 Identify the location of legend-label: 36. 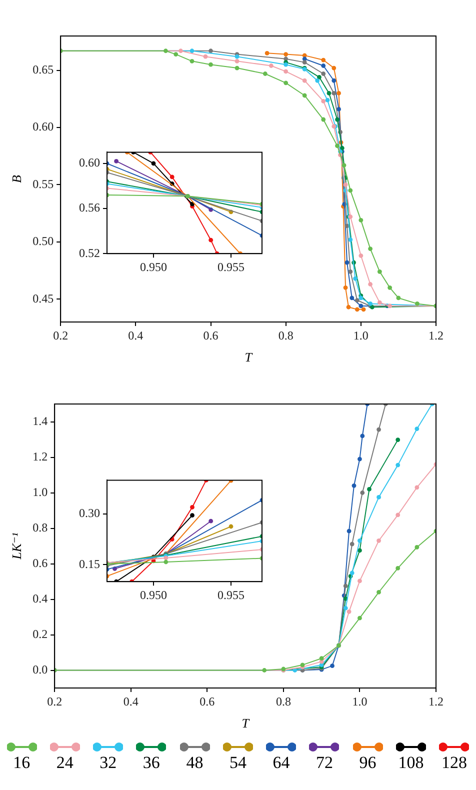
(151, 763).